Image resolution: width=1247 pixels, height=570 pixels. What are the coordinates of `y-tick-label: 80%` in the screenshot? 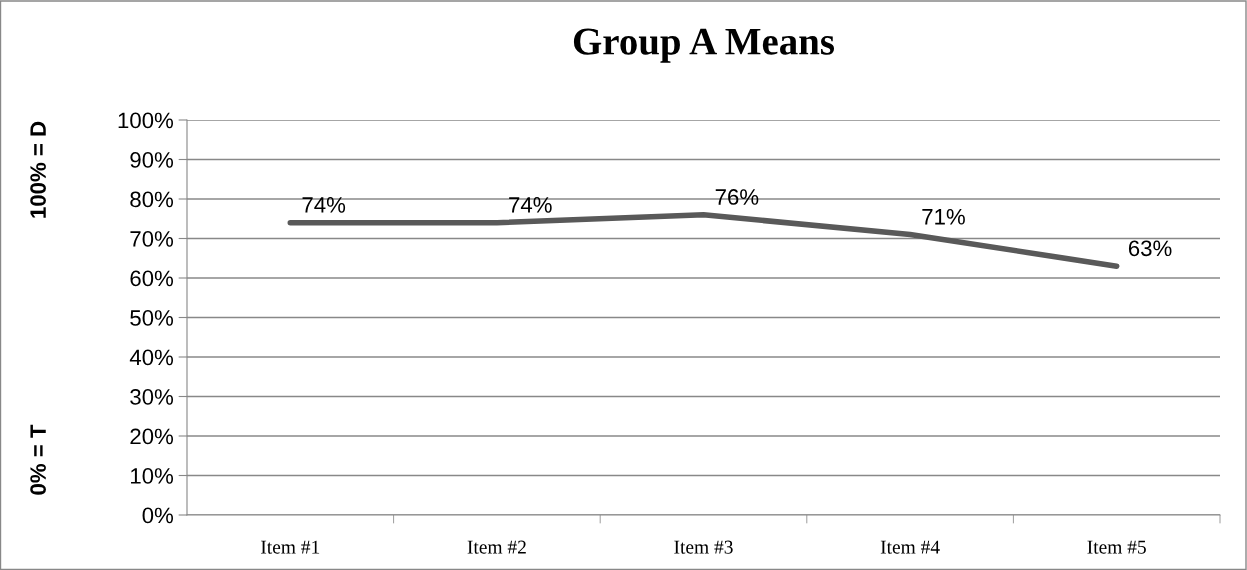 It's located at (152, 199).